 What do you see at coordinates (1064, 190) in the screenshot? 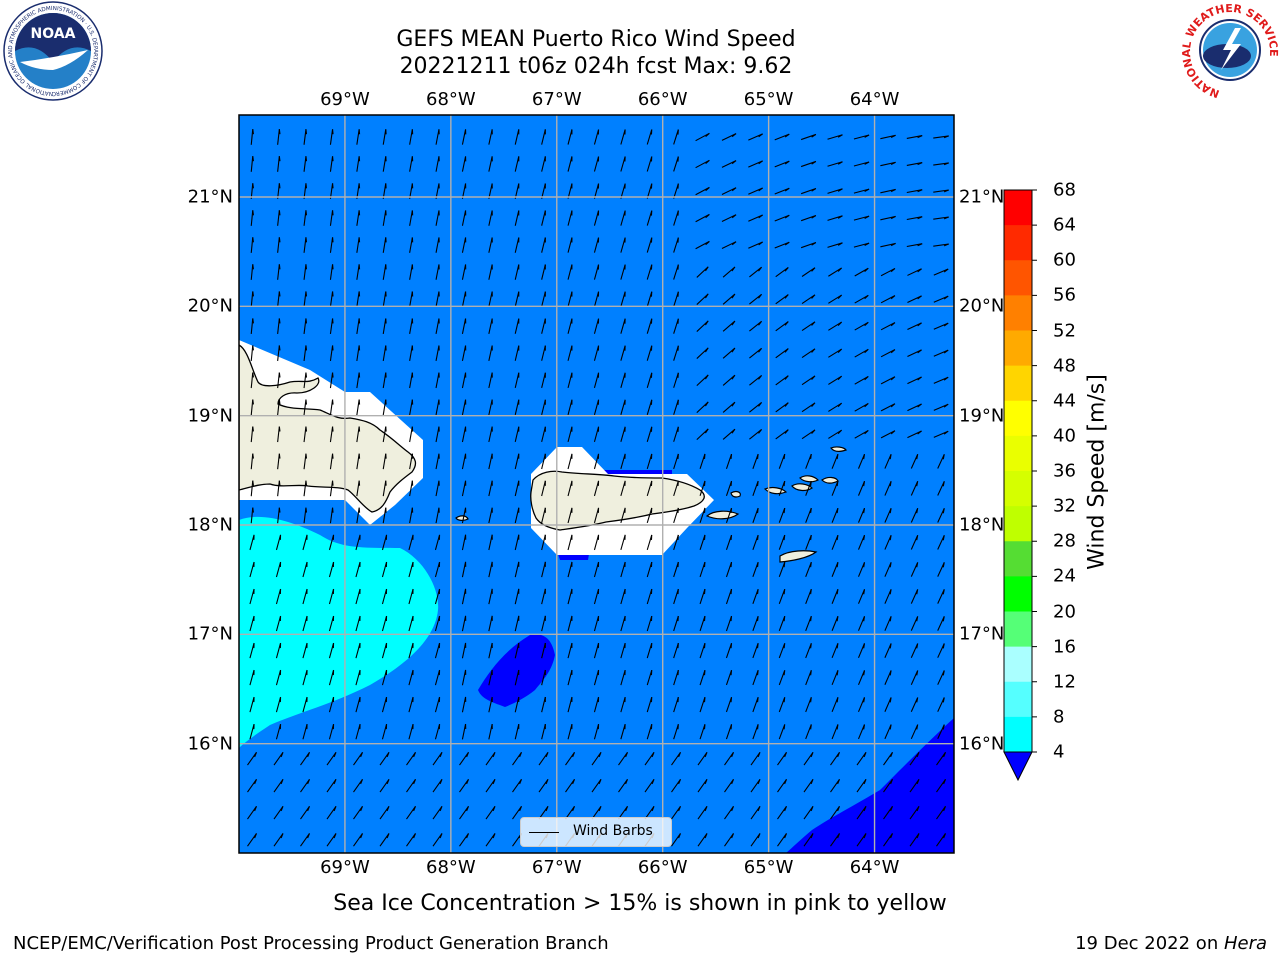
I see `colorbar-tick-label: 68` at bounding box center [1064, 190].